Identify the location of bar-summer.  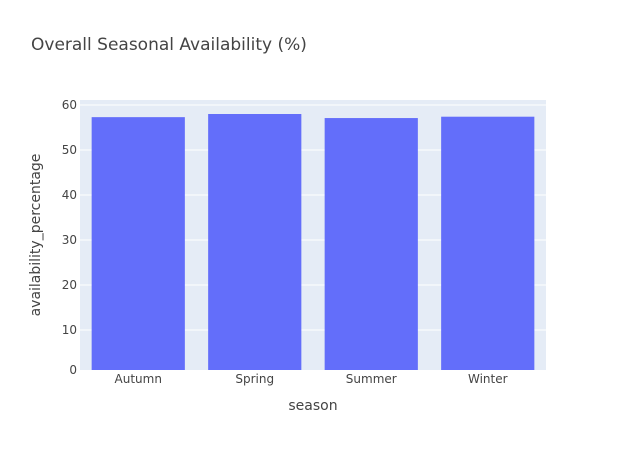
(371, 244).